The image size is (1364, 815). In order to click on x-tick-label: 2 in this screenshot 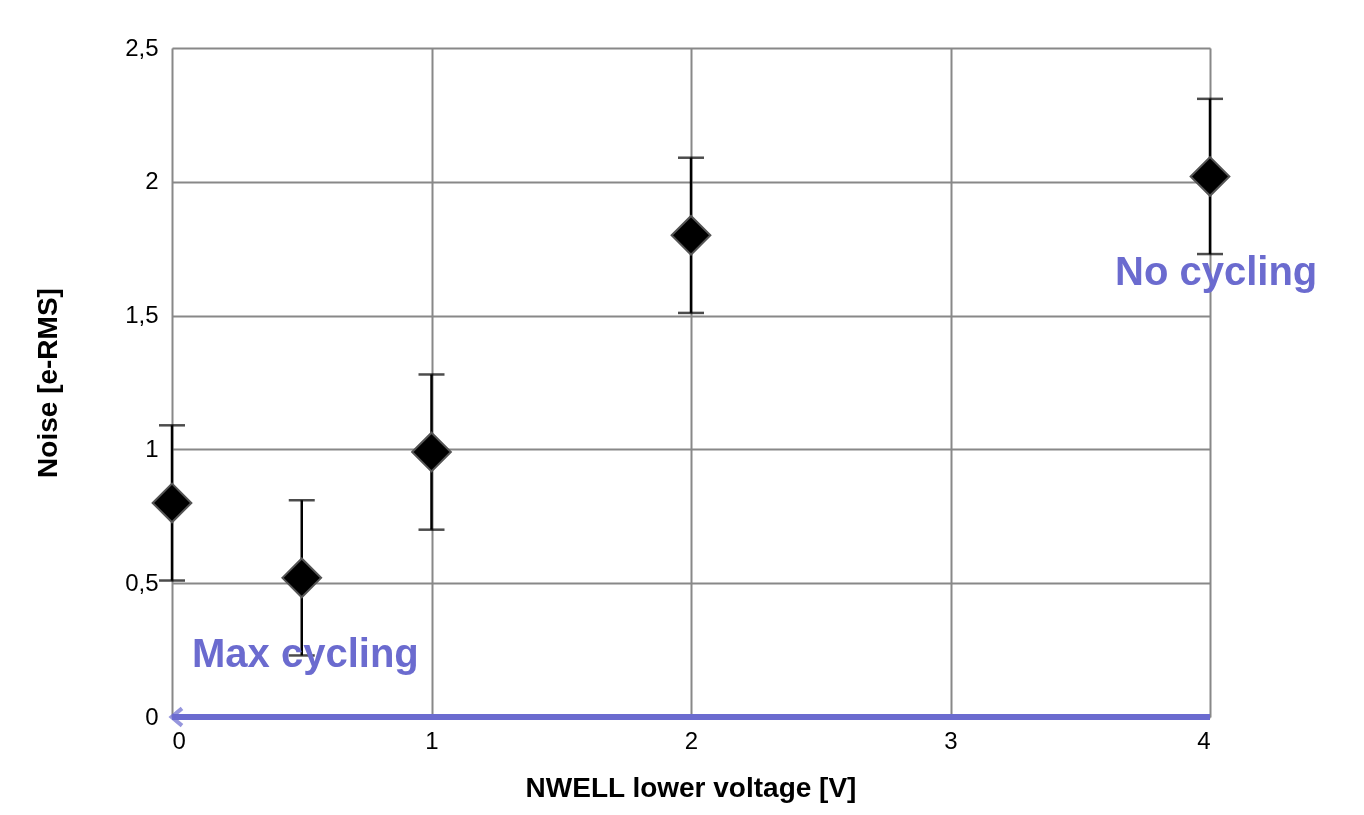, I will do `click(691, 740)`.